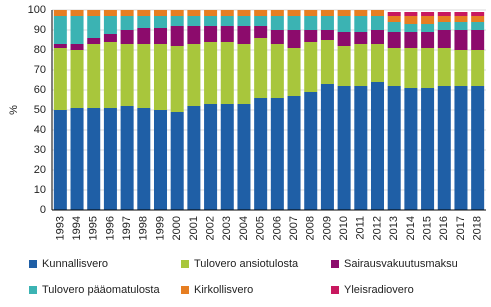  I want to click on legend-label: Tulovero pääomatulosta, so click(101, 290).